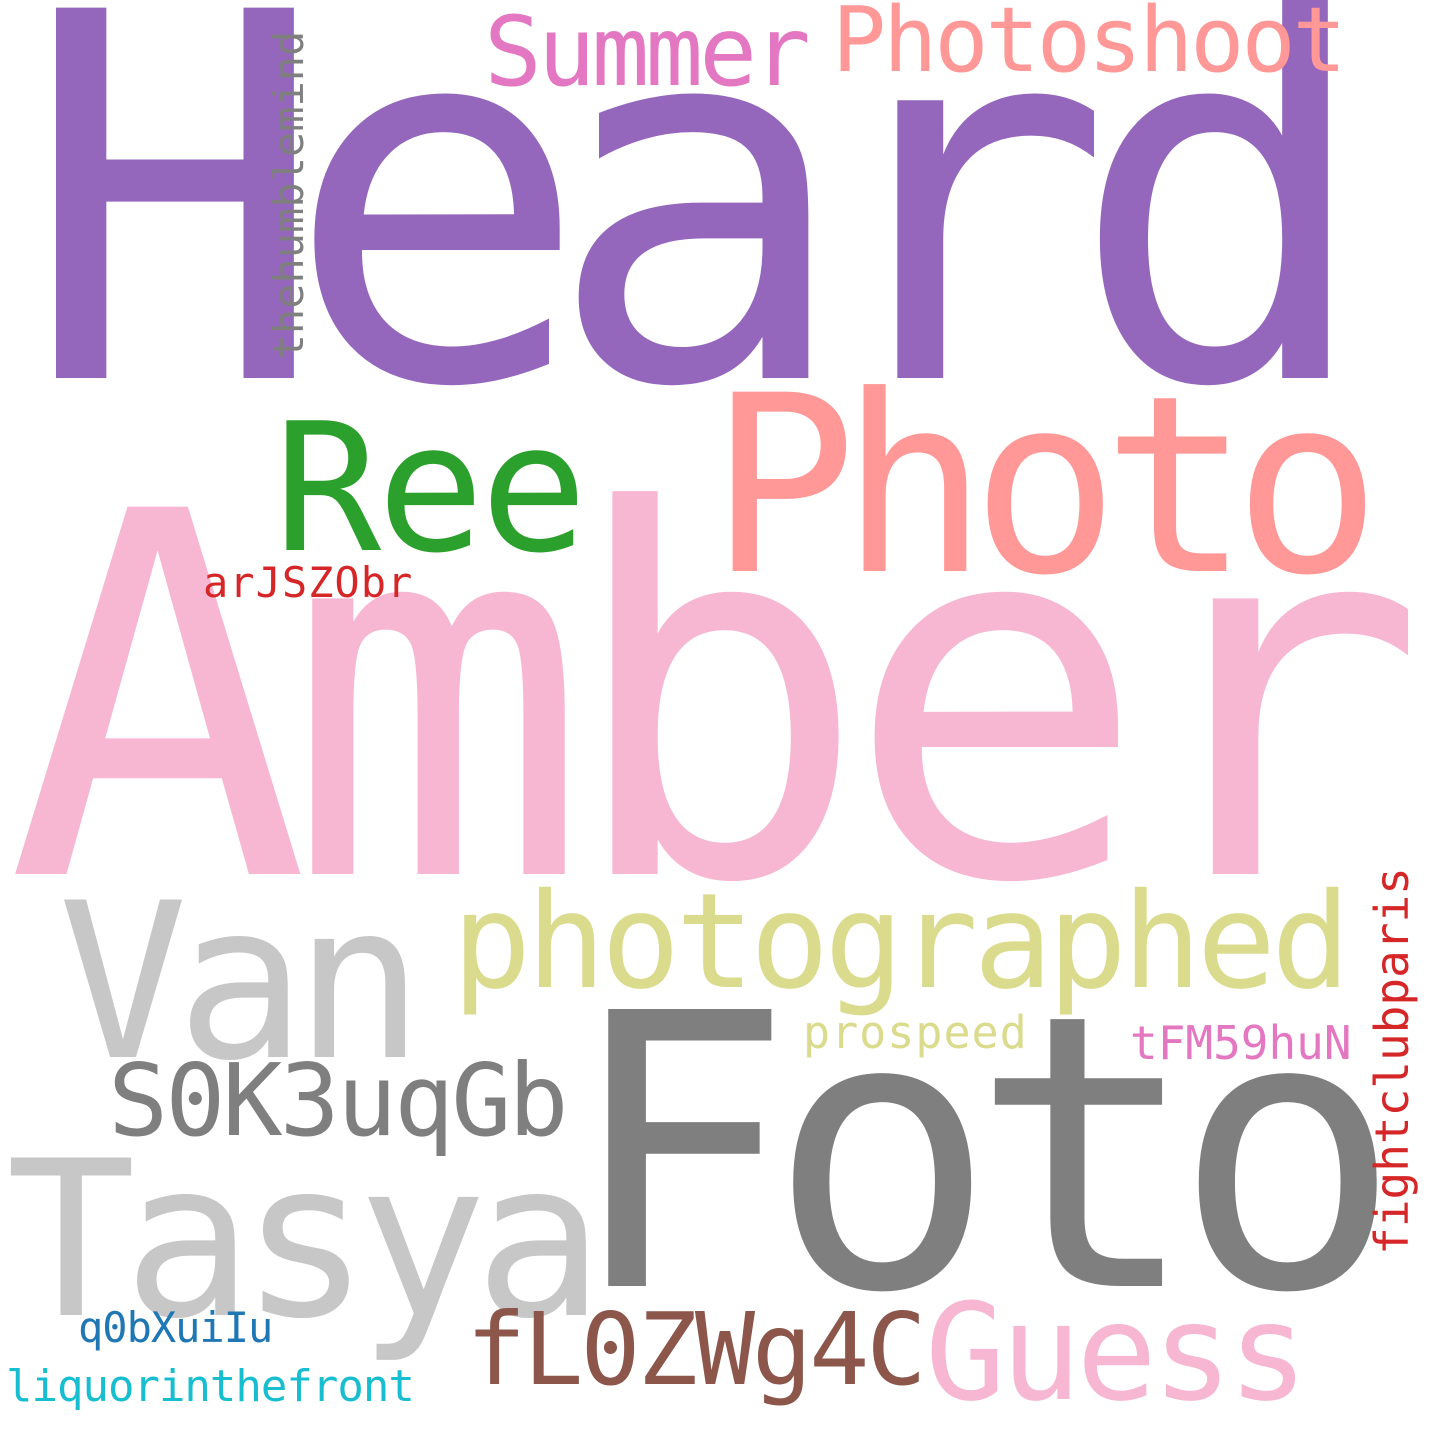  Describe the element at coordinates (696, 1349) in the screenshot. I see `word-fl0zwg4c: fL0ZWg4C` at that location.